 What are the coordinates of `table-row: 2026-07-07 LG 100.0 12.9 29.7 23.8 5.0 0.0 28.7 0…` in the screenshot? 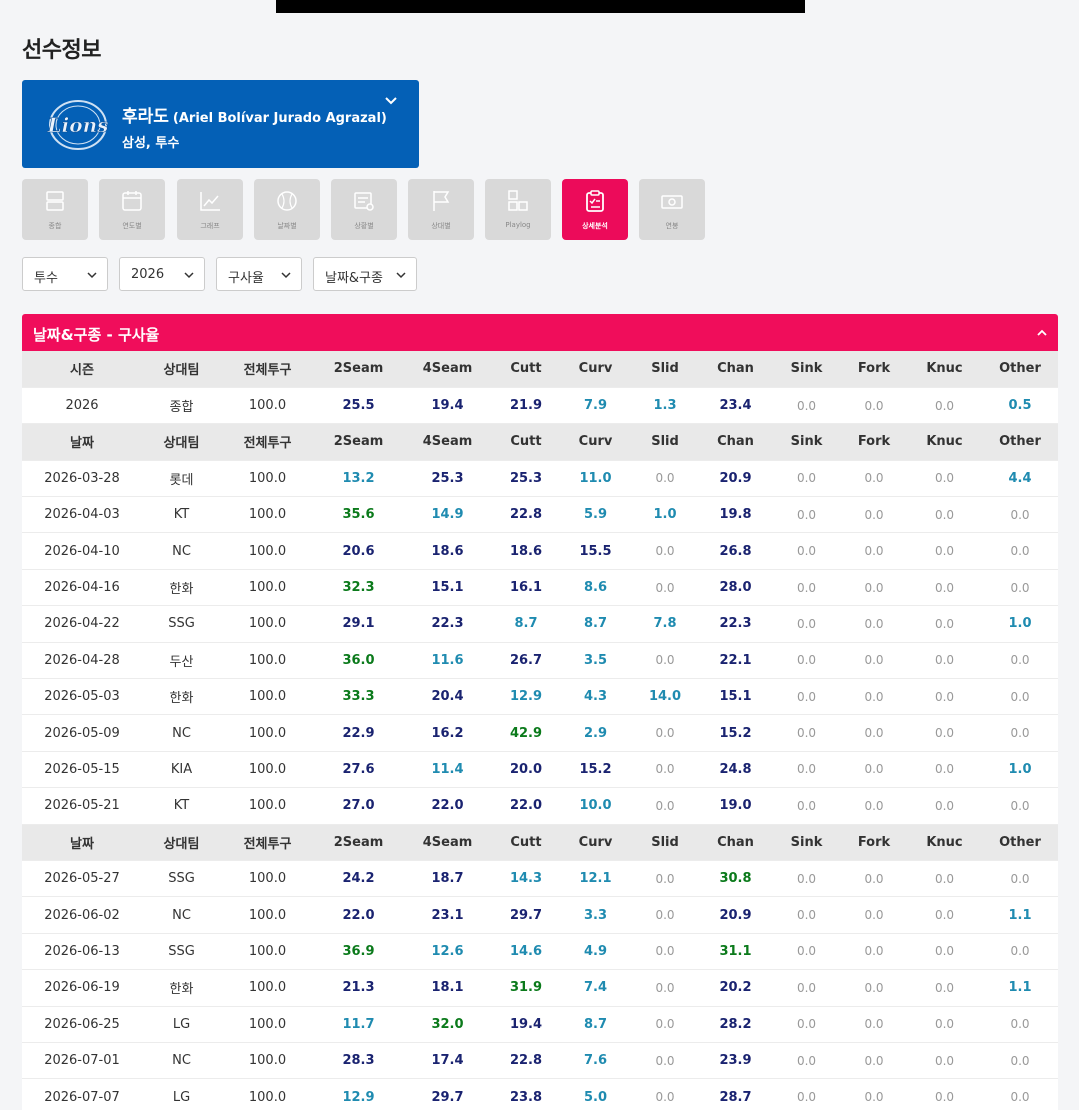 It's located at (540, 1094).